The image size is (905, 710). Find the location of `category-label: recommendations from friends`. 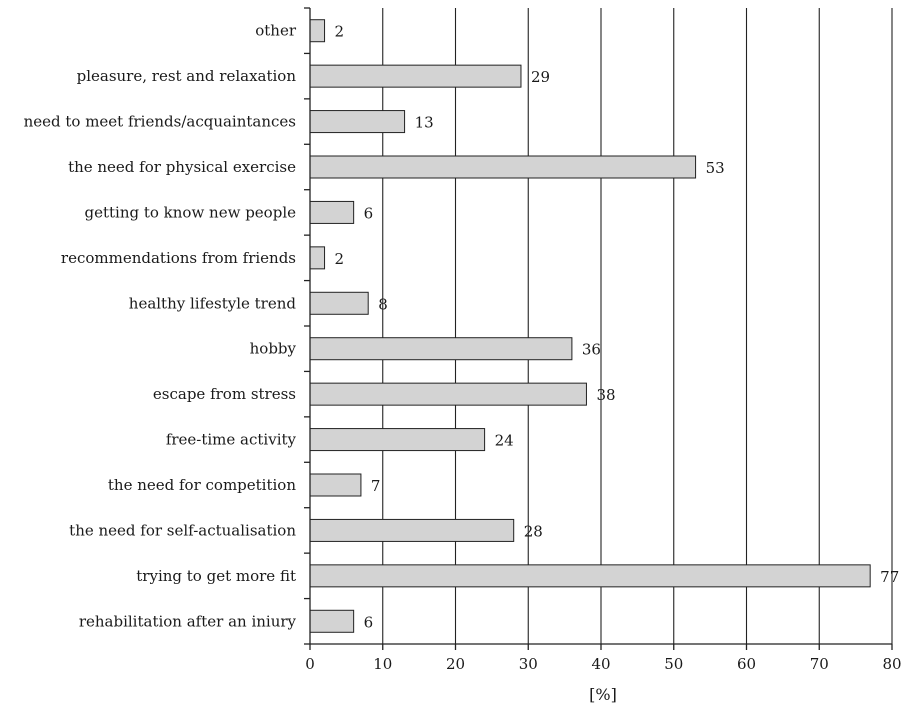

category-label: recommendations from friends is located at coordinates (178, 258).